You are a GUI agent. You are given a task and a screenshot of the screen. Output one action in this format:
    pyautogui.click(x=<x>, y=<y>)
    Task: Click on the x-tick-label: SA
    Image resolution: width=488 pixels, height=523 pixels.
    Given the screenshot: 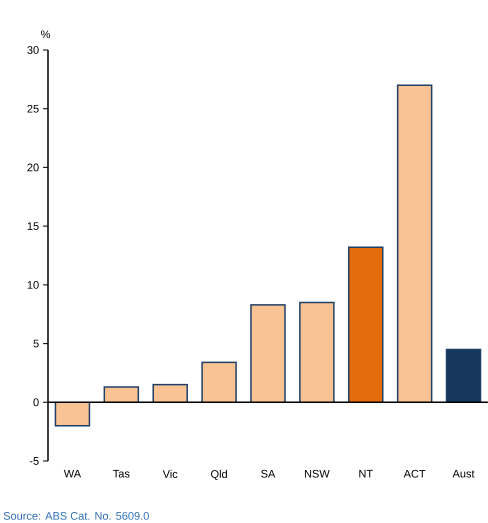 What is the action you would take?
    pyautogui.click(x=268, y=474)
    